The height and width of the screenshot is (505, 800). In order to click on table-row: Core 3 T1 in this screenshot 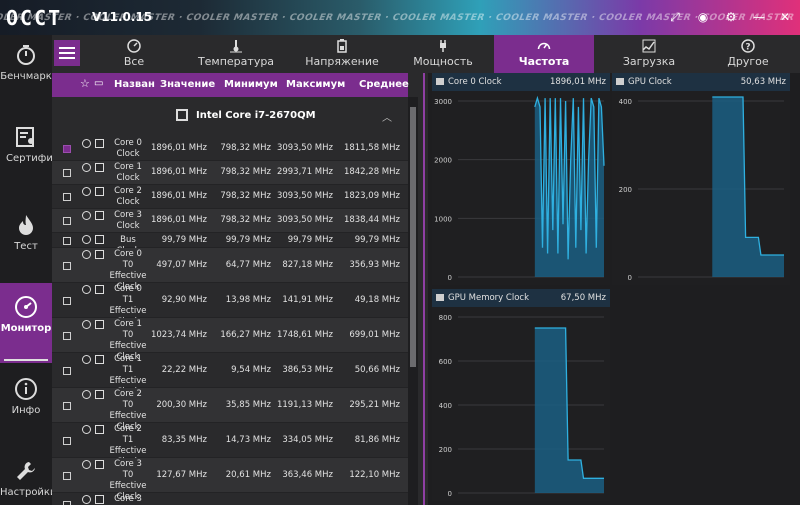, I will do `click(230, 499)`.